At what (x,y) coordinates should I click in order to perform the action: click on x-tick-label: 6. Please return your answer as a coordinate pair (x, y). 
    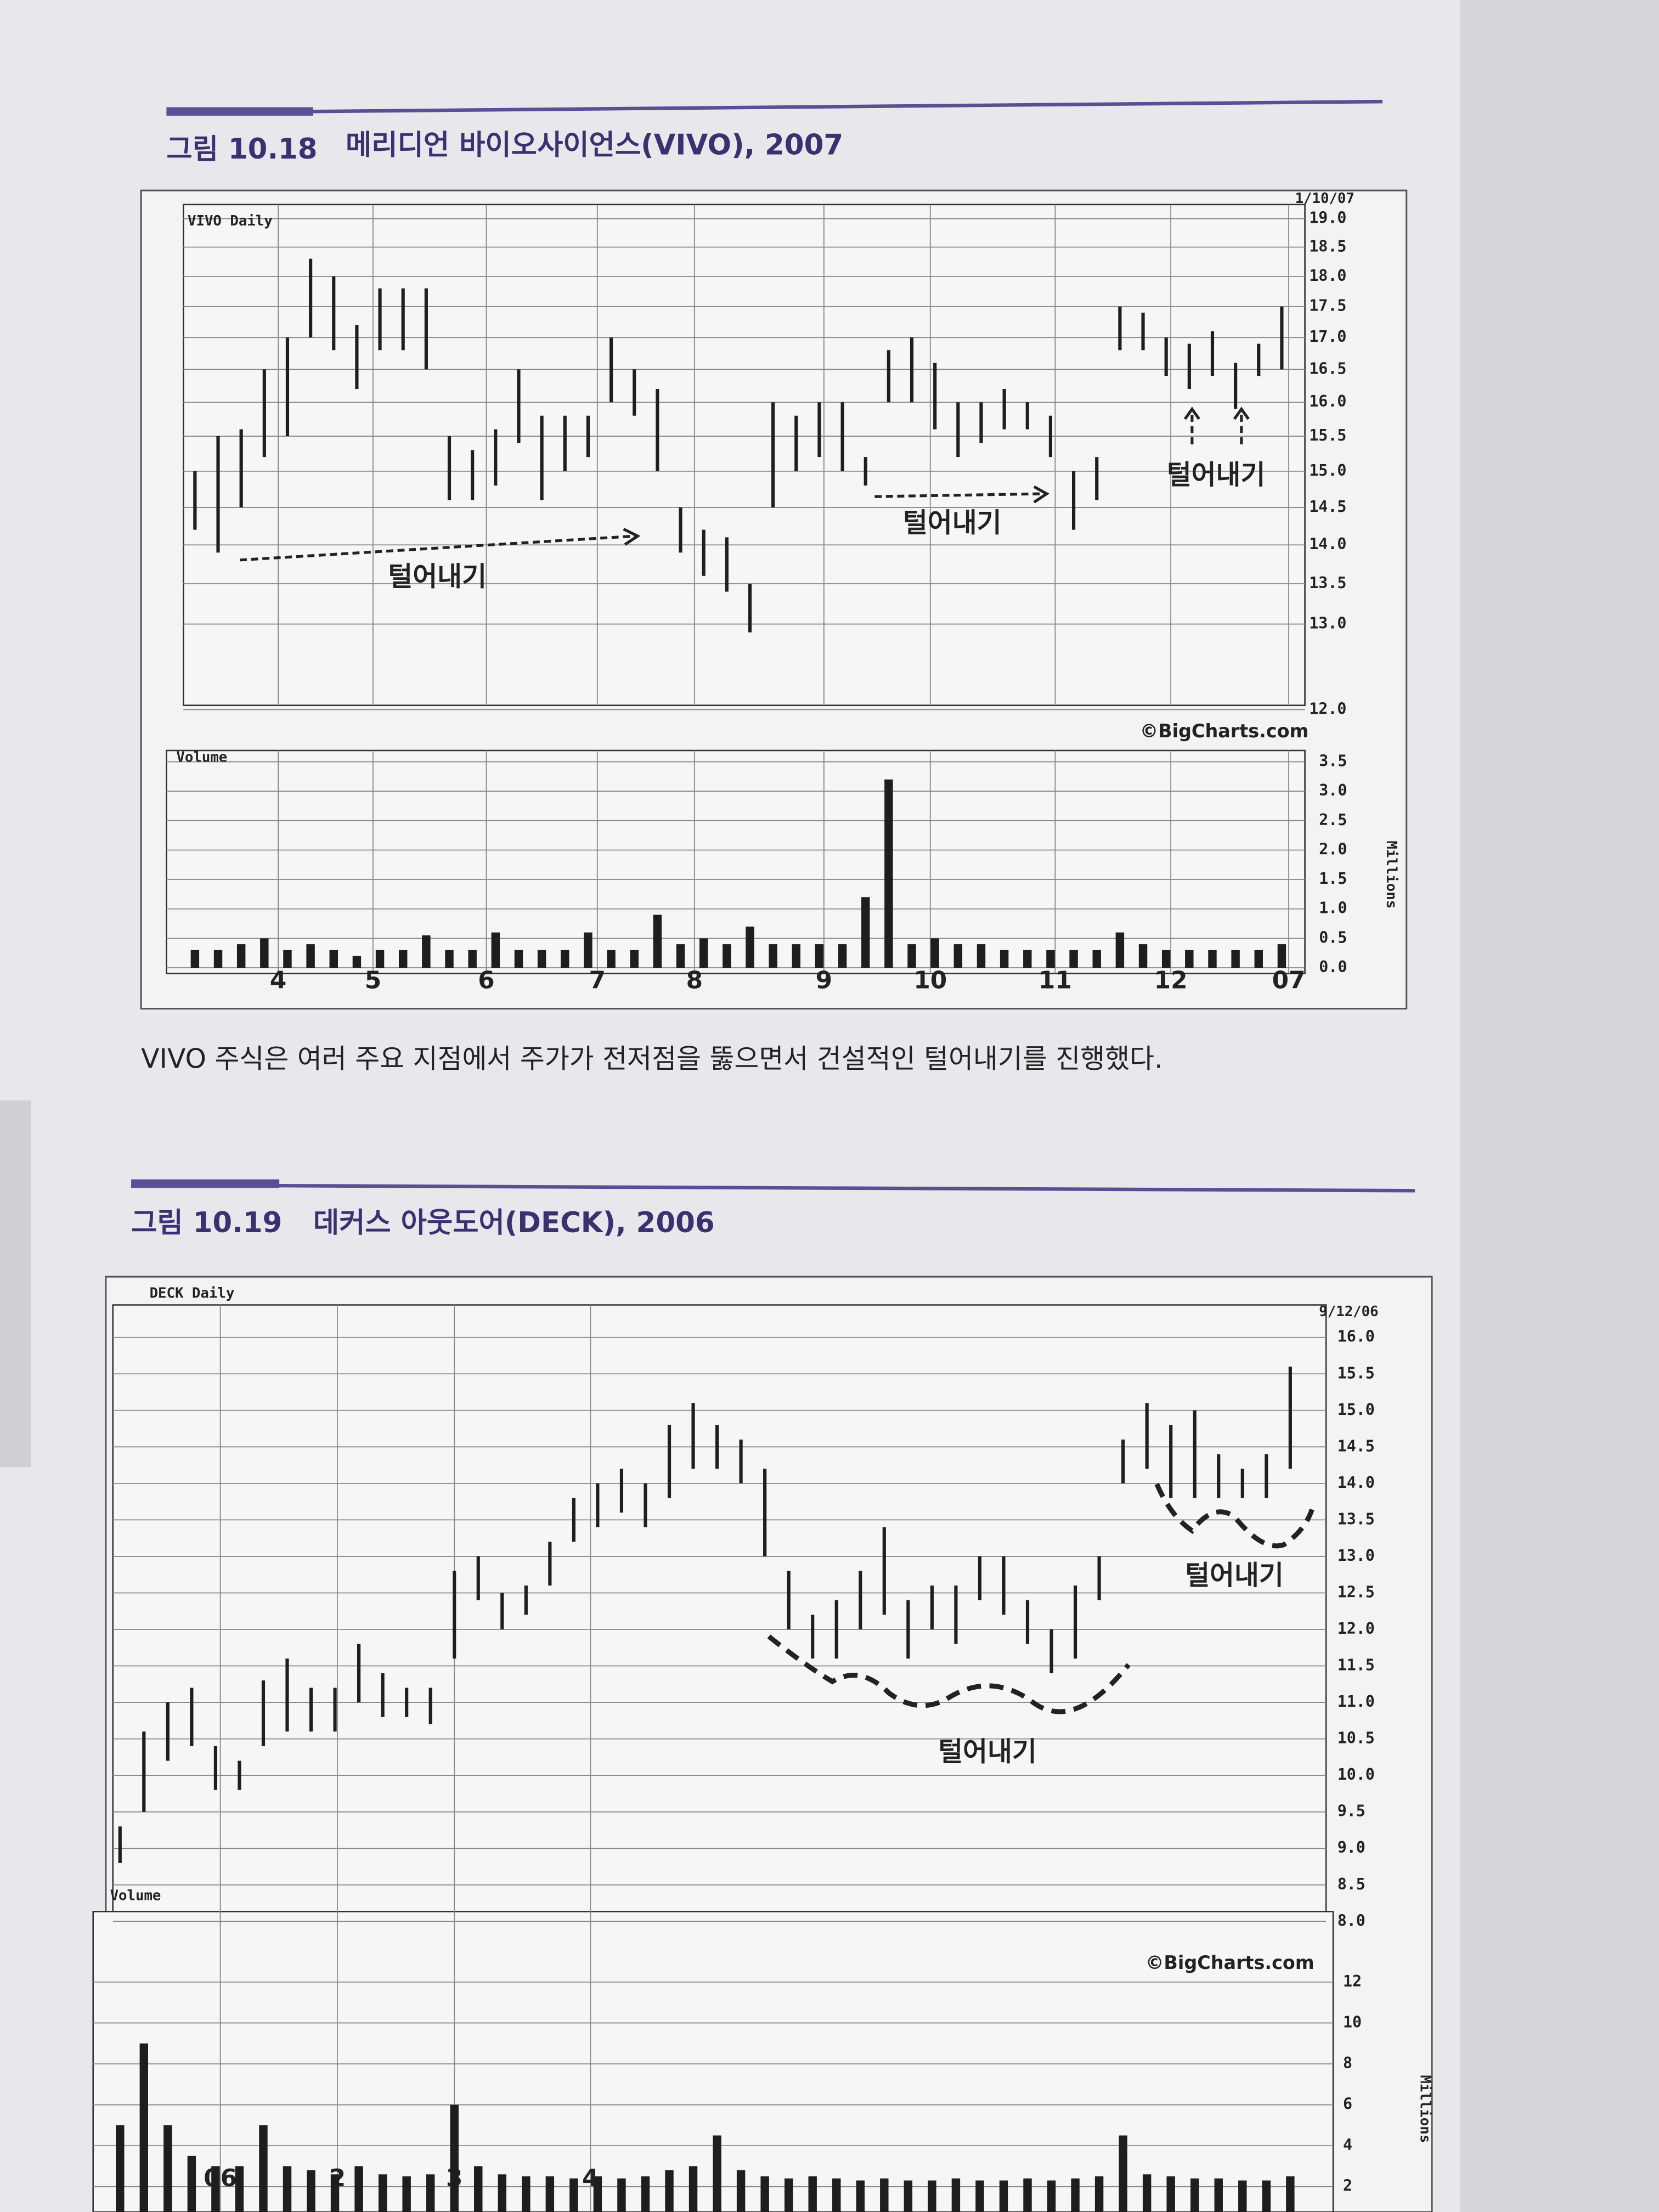
    Looking at the image, I should click on (486, 981).